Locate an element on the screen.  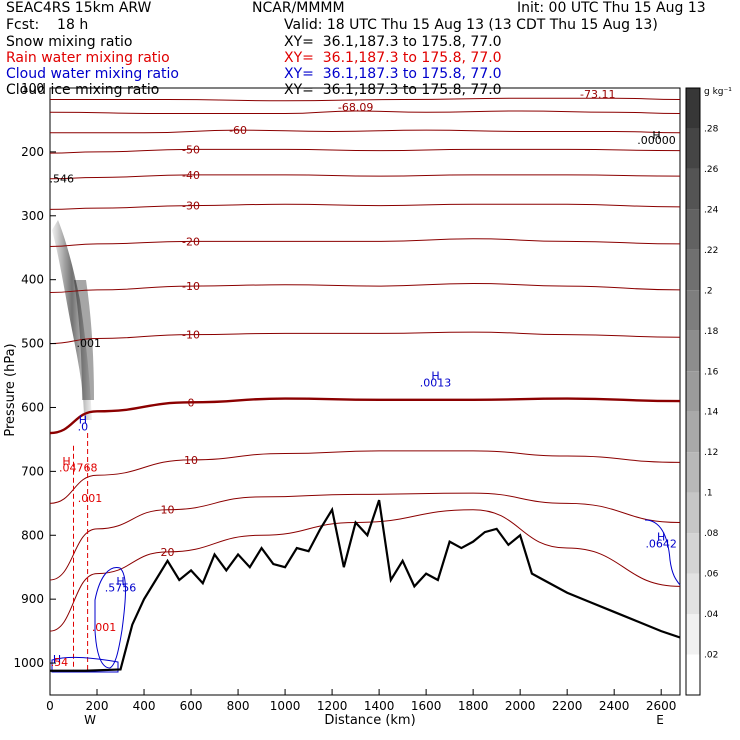
contour-label: -50 is located at coordinates (191, 149).